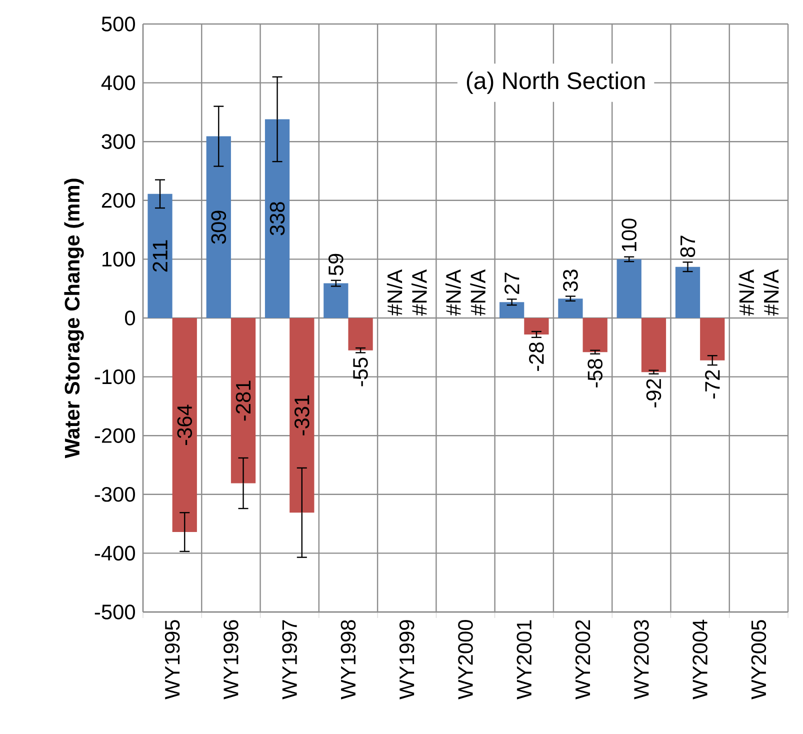 The image size is (803, 734). Describe the element at coordinates (629, 235) in the screenshot. I see `data-label: 100` at that location.